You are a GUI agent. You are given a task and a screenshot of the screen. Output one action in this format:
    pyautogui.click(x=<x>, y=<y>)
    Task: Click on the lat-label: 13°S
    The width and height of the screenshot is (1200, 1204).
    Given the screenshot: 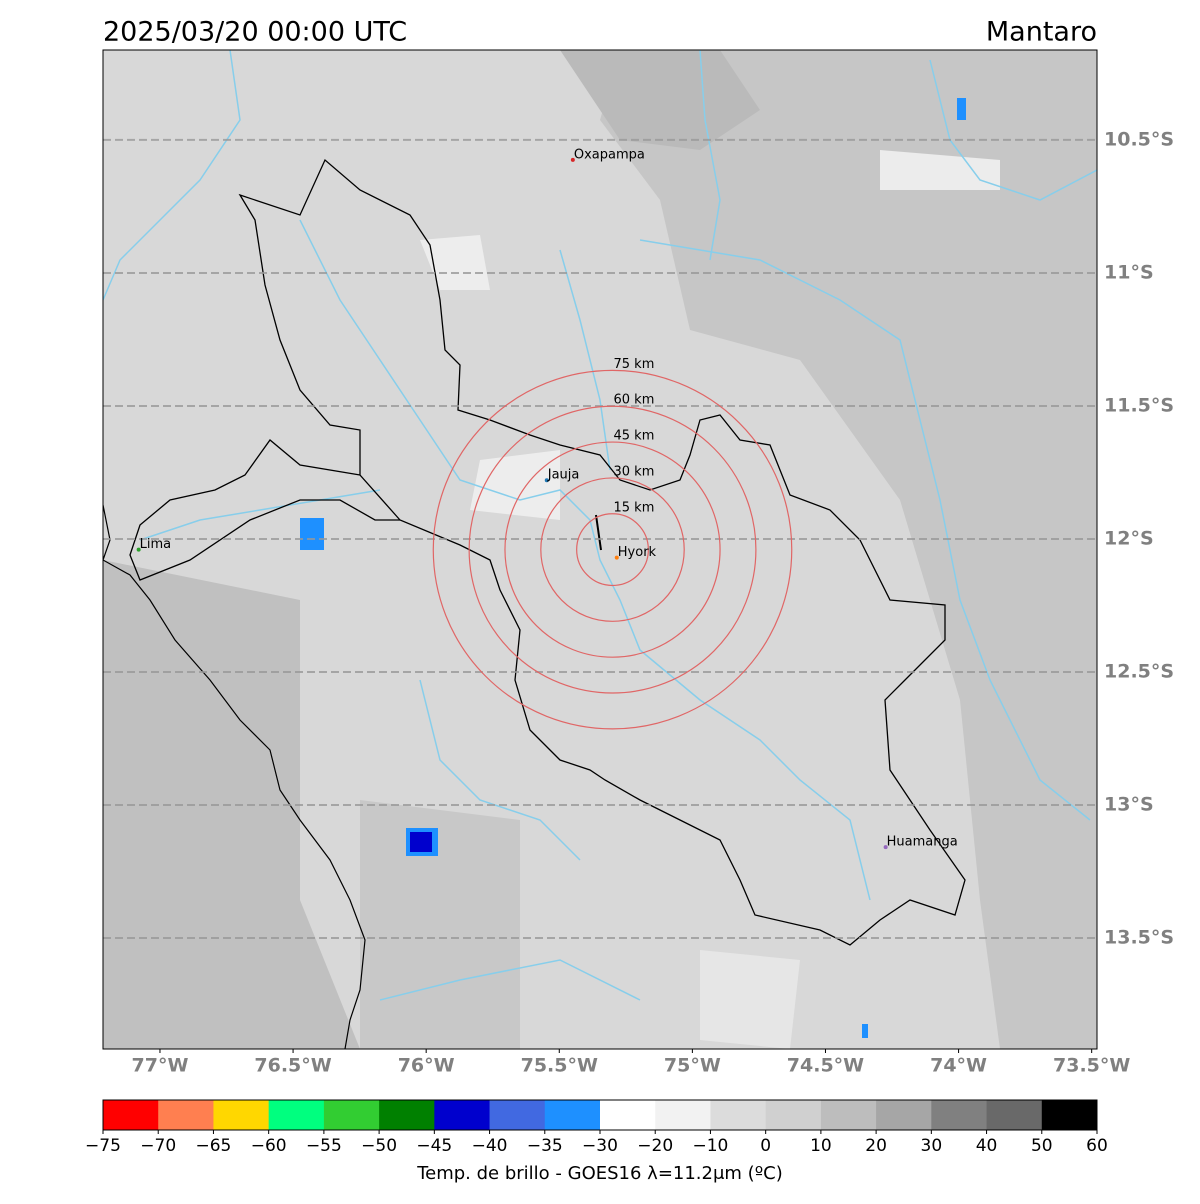 What is the action you would take?
    pyautogui.click(x=1129, y=805)
    